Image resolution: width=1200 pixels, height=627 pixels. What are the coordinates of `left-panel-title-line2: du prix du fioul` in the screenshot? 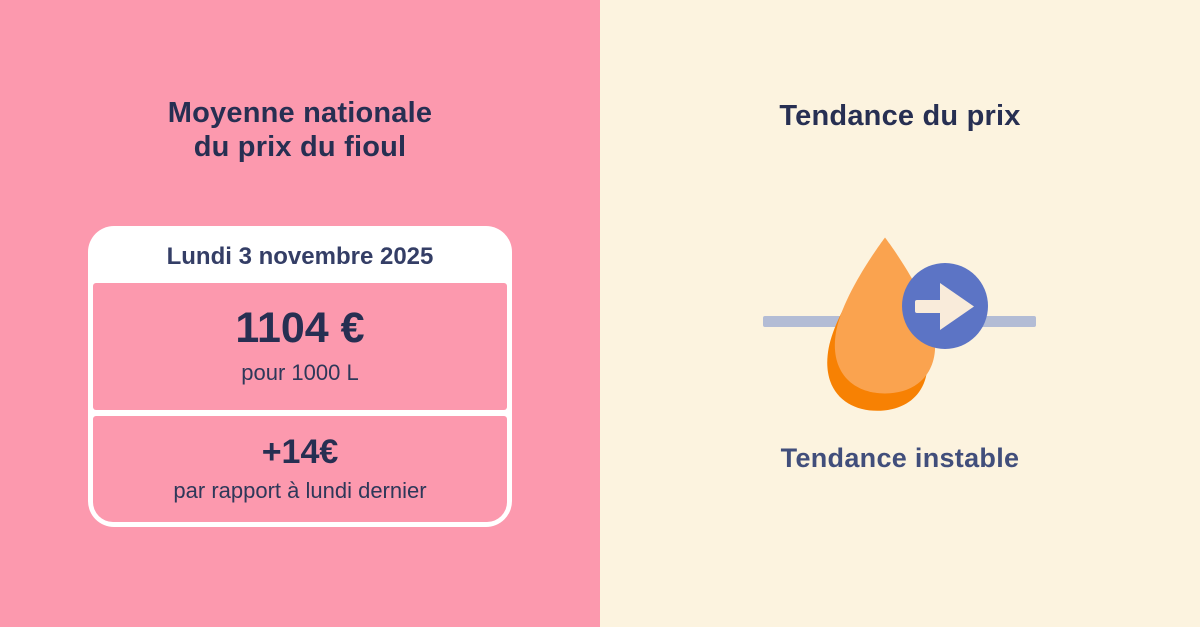 It's located at (300, 147).